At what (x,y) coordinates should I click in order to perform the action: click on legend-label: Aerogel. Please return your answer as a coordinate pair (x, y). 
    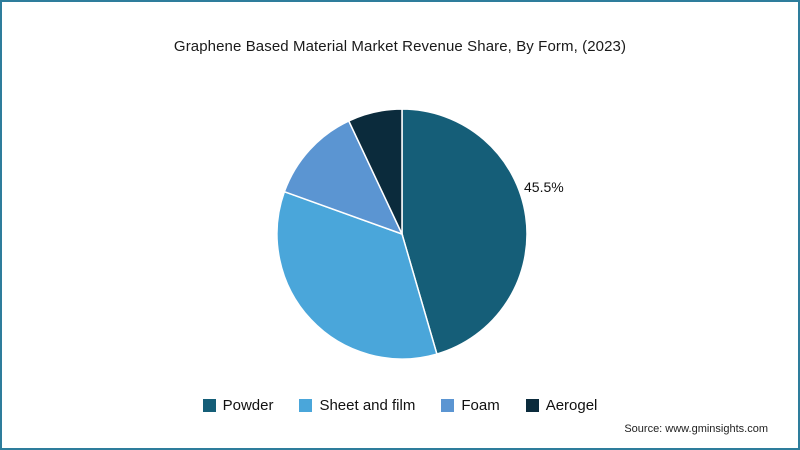
    Looking at the image, I should click on (571, 405).